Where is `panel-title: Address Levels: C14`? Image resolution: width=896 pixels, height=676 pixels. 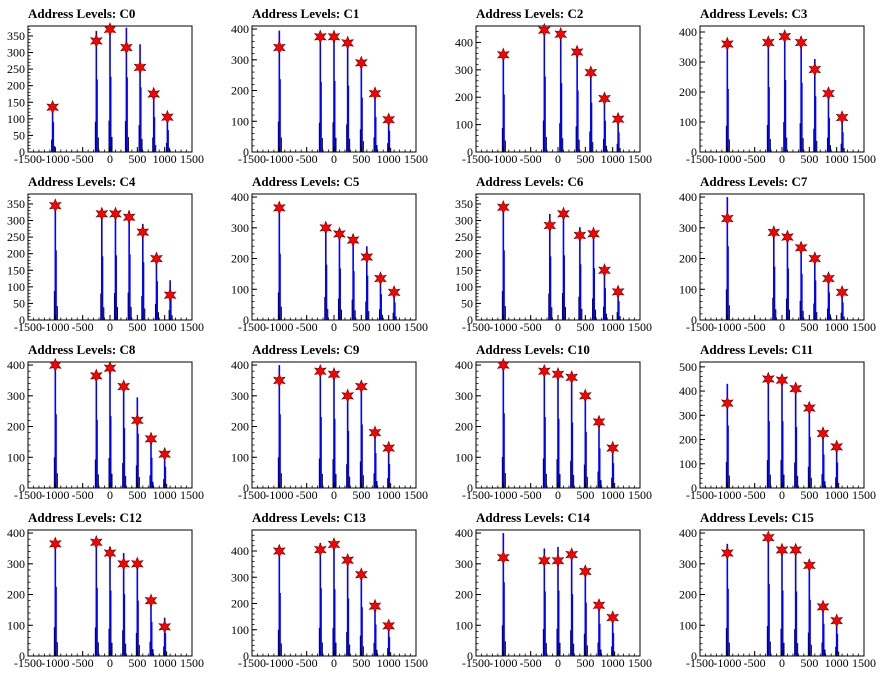
panel-title: Address Levels: C14 is located at coordinates (533, 517).